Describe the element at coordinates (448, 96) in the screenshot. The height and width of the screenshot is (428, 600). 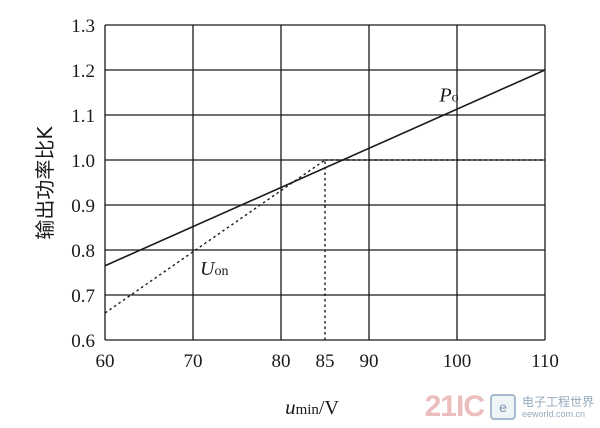
I see `annotation-po: Po` at that location.